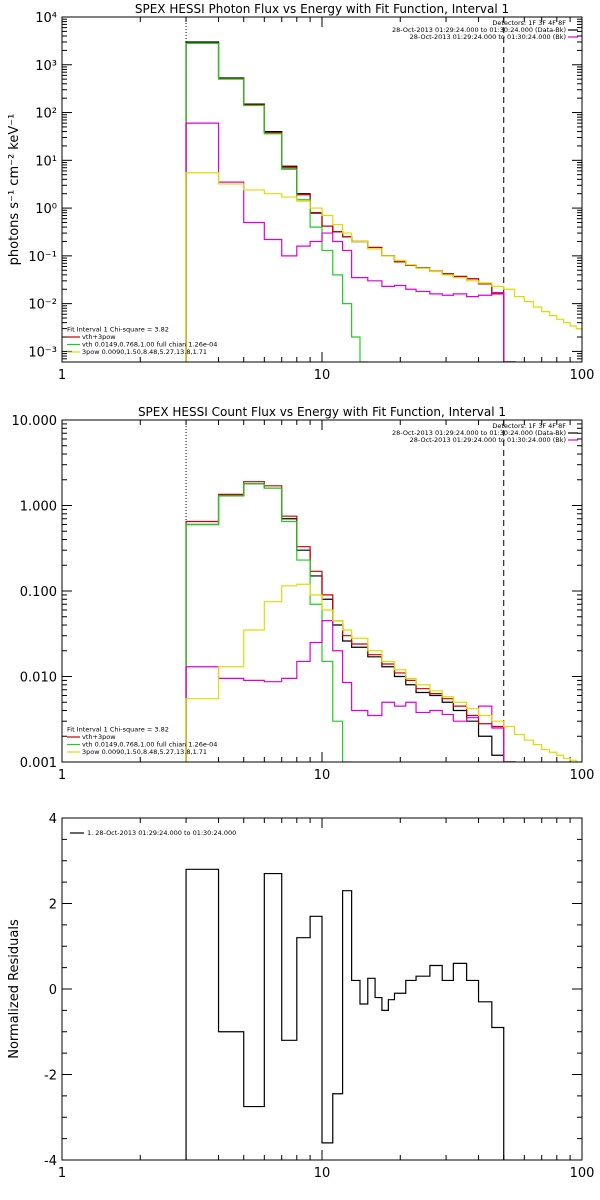  Describe the element at coordinates (46, 209) in the screenshot. I see `y-tick-label: 10⁰` at that location.